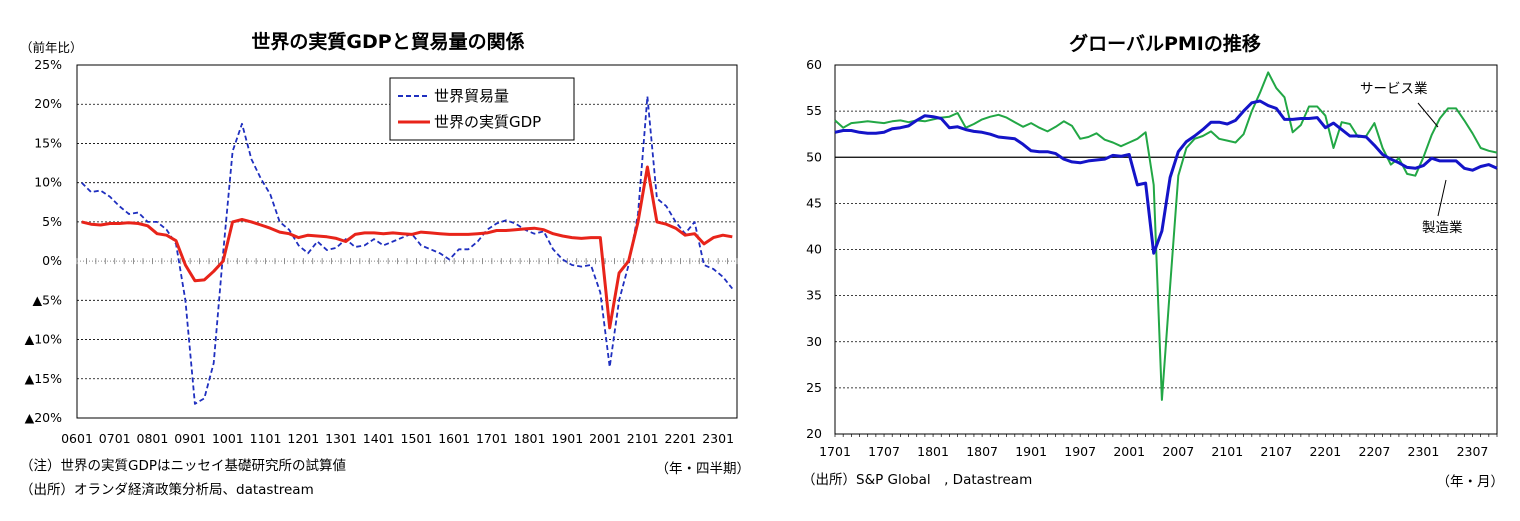  Describe the element at coordinates (48, 142) in the screenshot. I see `y-tick-label: 15%` at that location.